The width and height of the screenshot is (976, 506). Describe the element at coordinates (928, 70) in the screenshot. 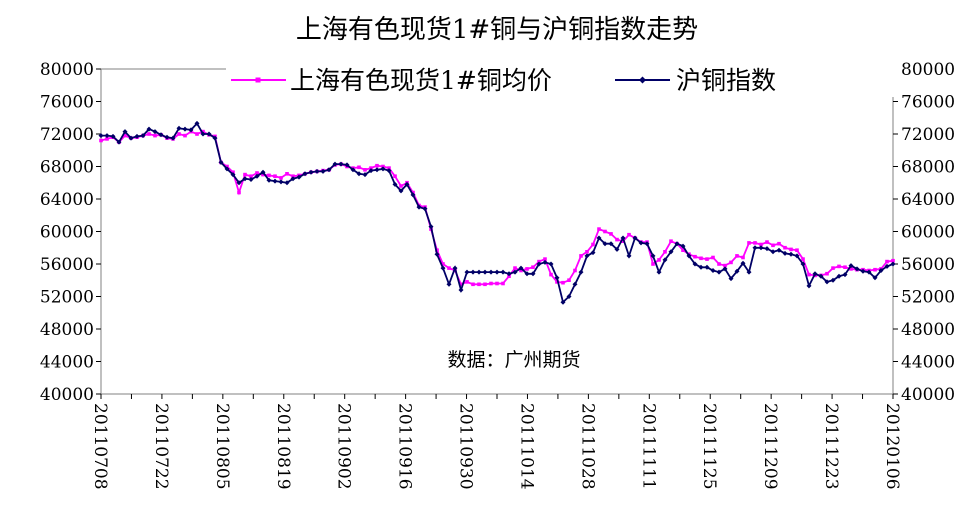

I see `y-tick-right-label: 80000` at that location.